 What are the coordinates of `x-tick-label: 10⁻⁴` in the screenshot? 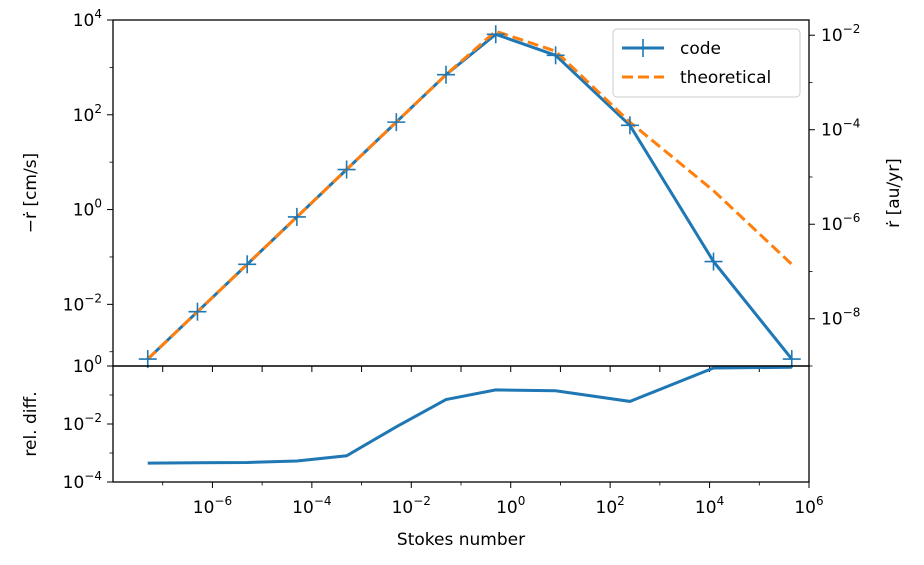 It's located at (311, 506).